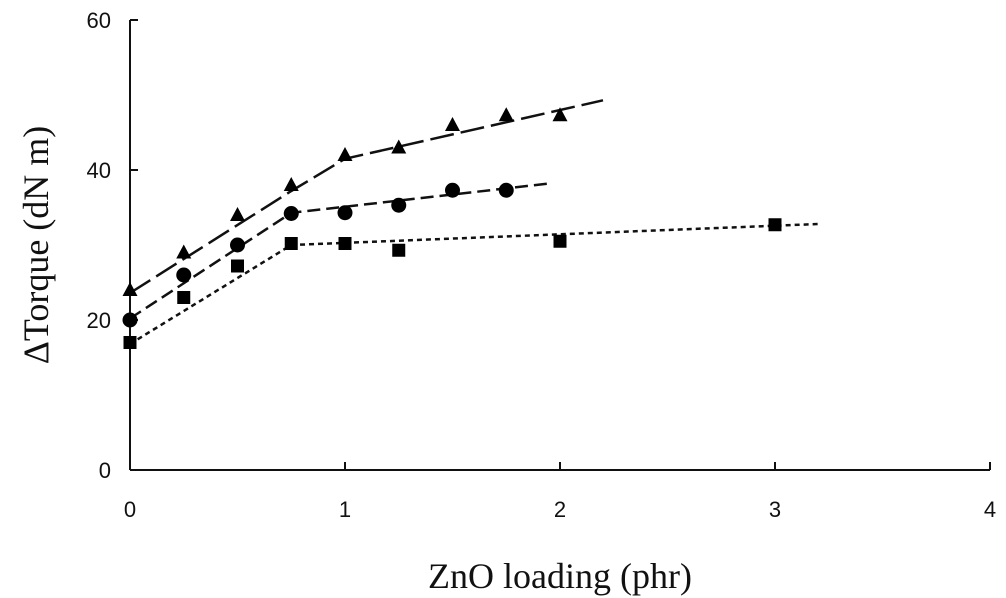 The height and width of the screenshot is (598, 1006). What do you see at coordinates (990, 509) in the screenshot?
I see `x-tick-label: 4` at bounding box center [990, 509].